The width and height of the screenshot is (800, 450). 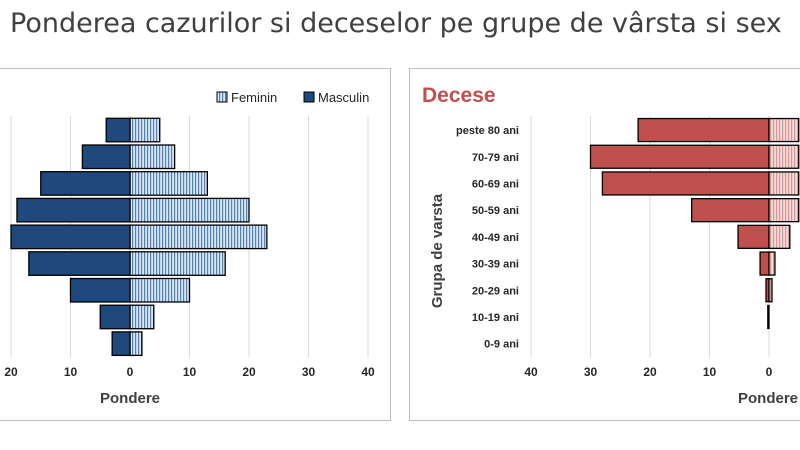 I want to click on deaths-x-axis-title: Pondere, so click(x=768, y=398).